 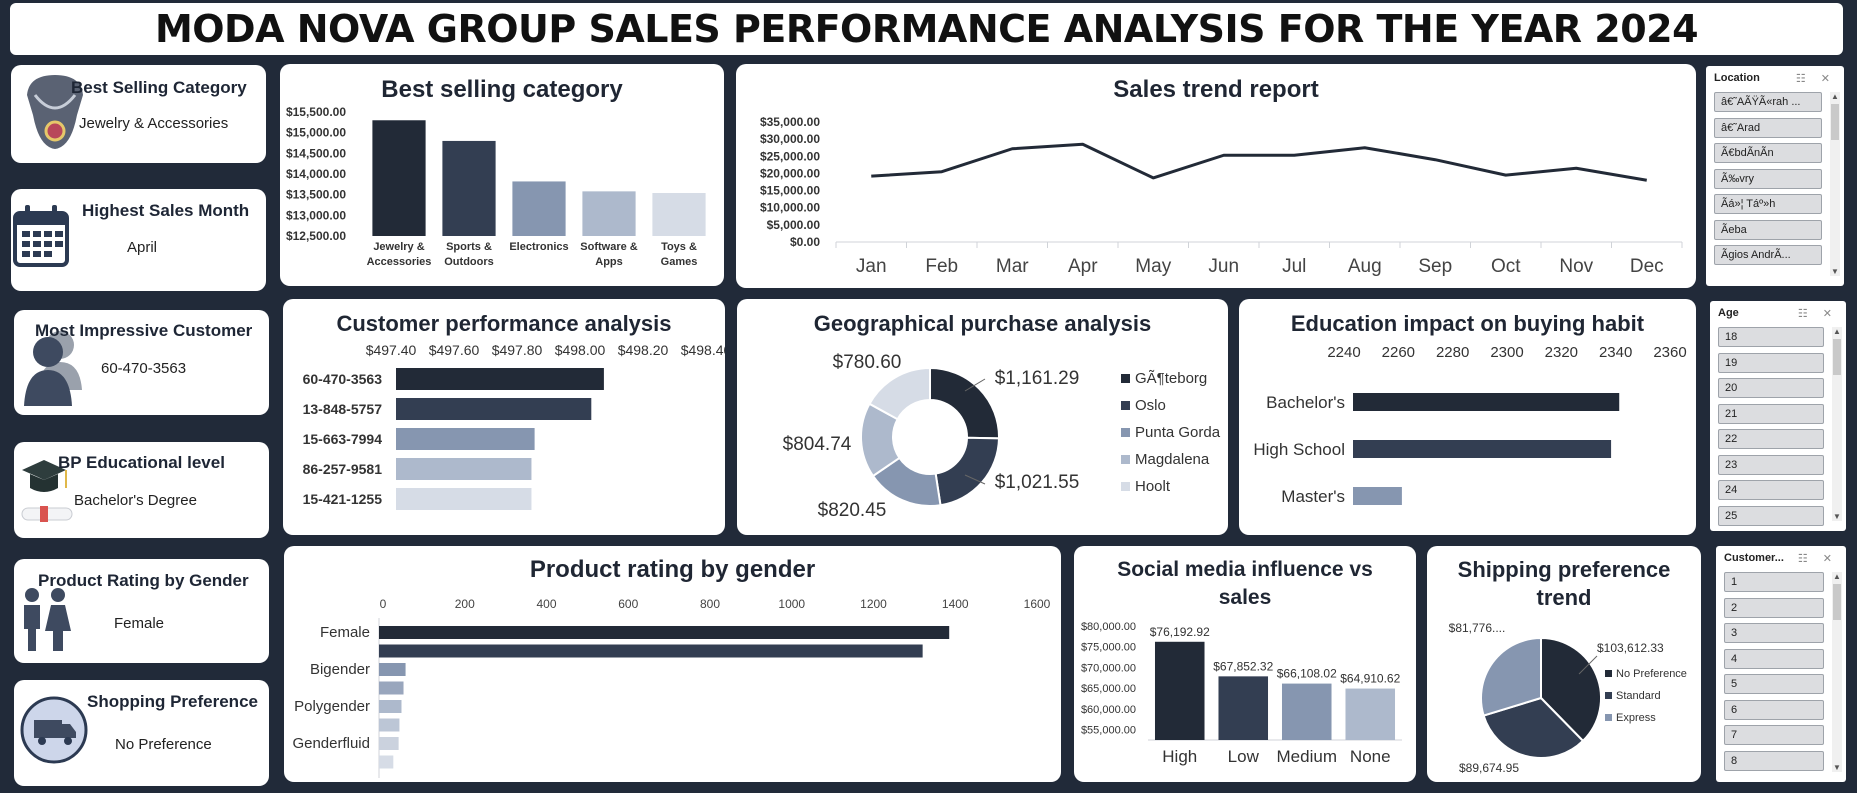 I want to click on kpi-title: BP Educational level, so click(x=141, y=462).